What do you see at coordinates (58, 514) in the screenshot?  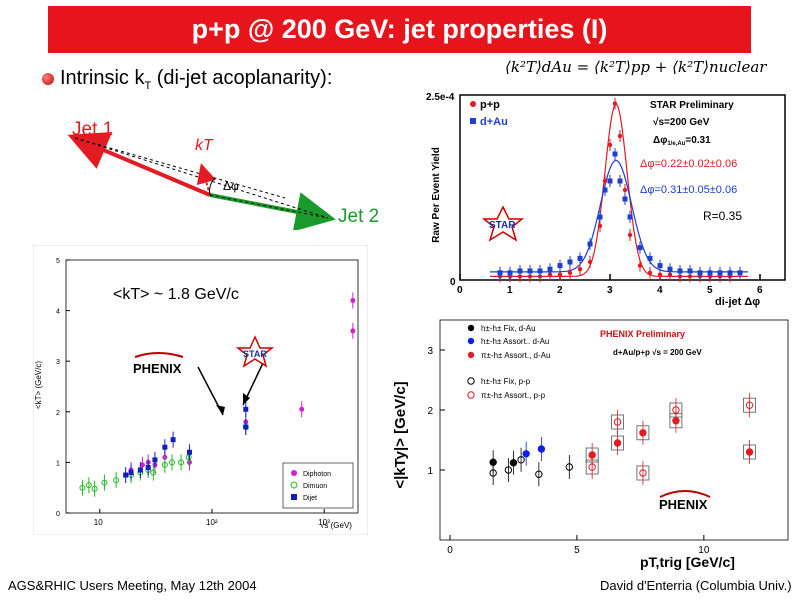 I see `left-ytick: 0` at bounding box center [58, 514].